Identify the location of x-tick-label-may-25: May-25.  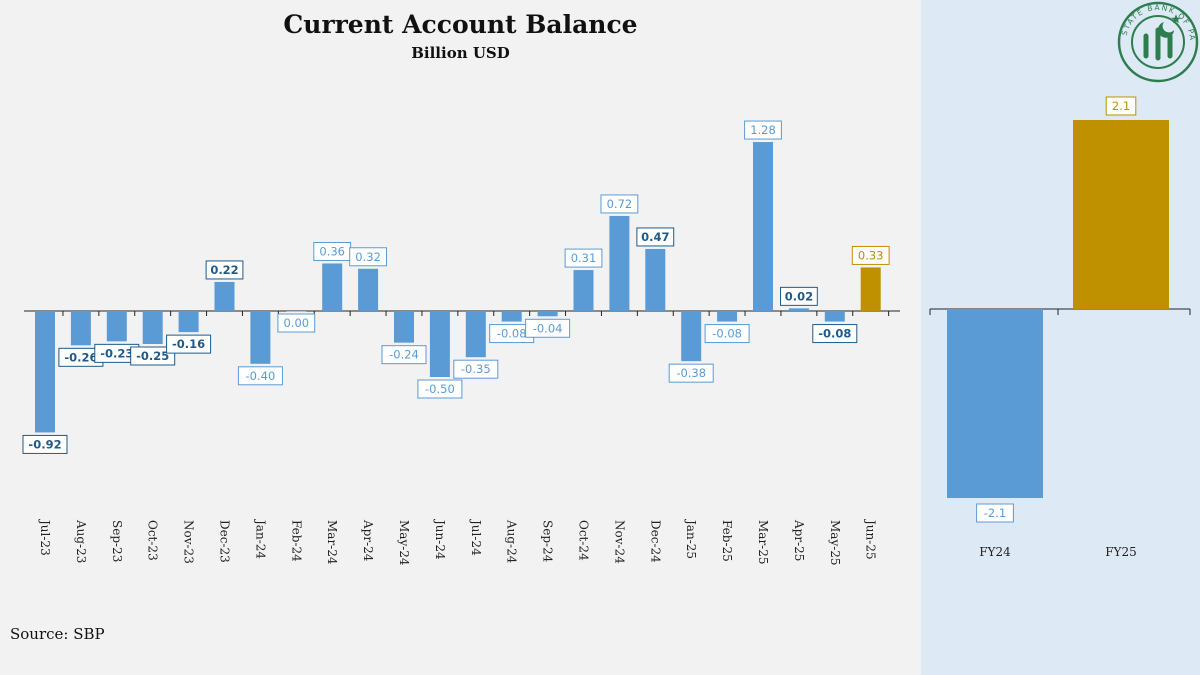
(835, 543).